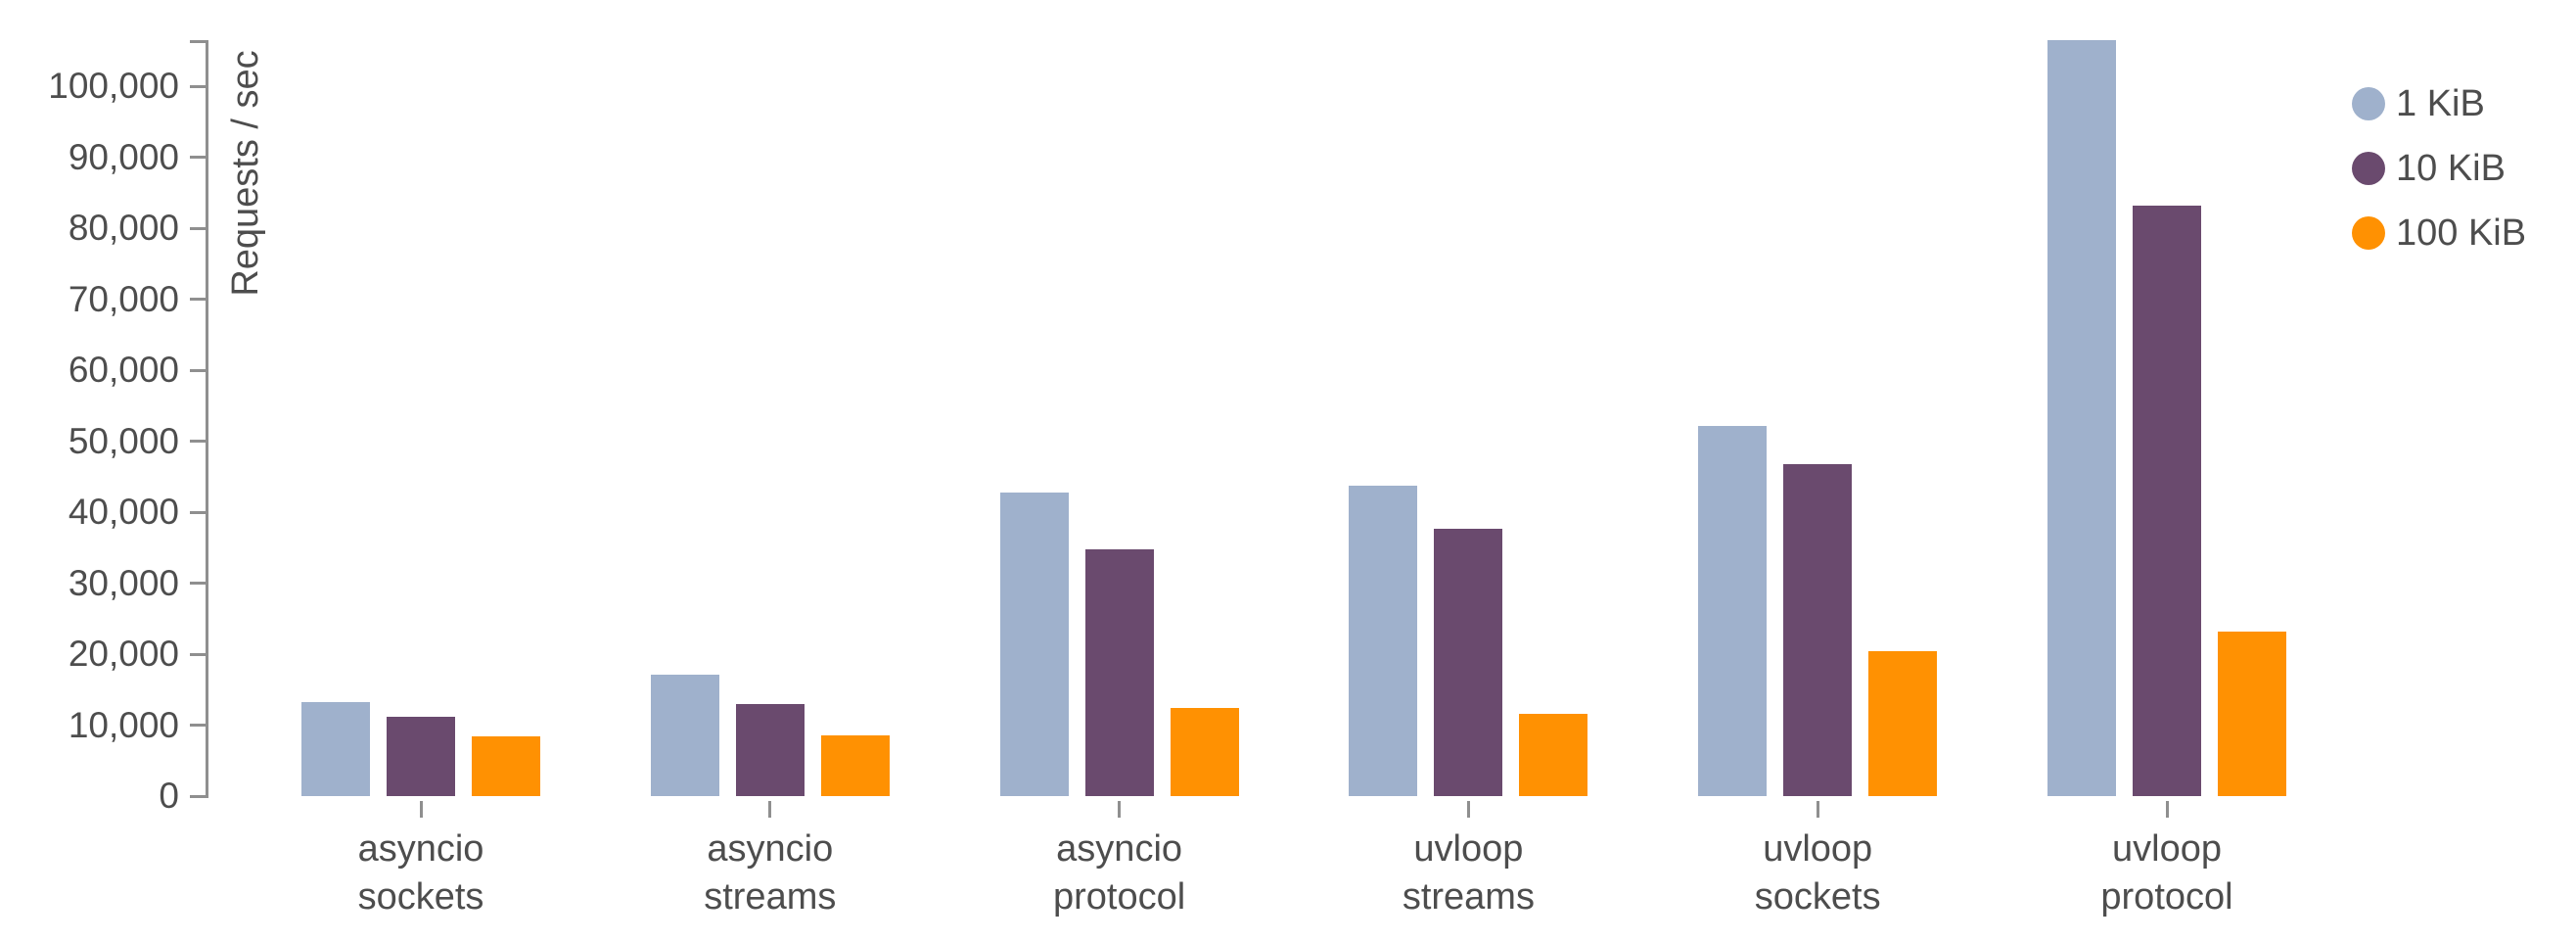  Describe the element at coordinates (421, 756) in the screenshot. I see `bar-asyncio-sockets-10-kib` at that location.